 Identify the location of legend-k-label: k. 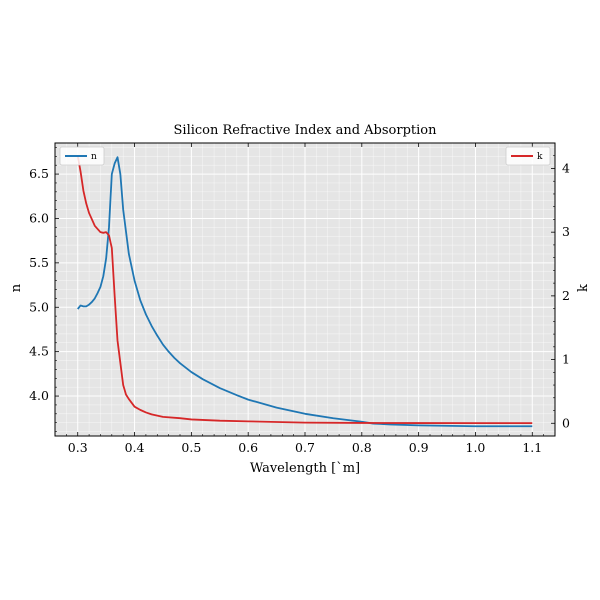
(540, 157).